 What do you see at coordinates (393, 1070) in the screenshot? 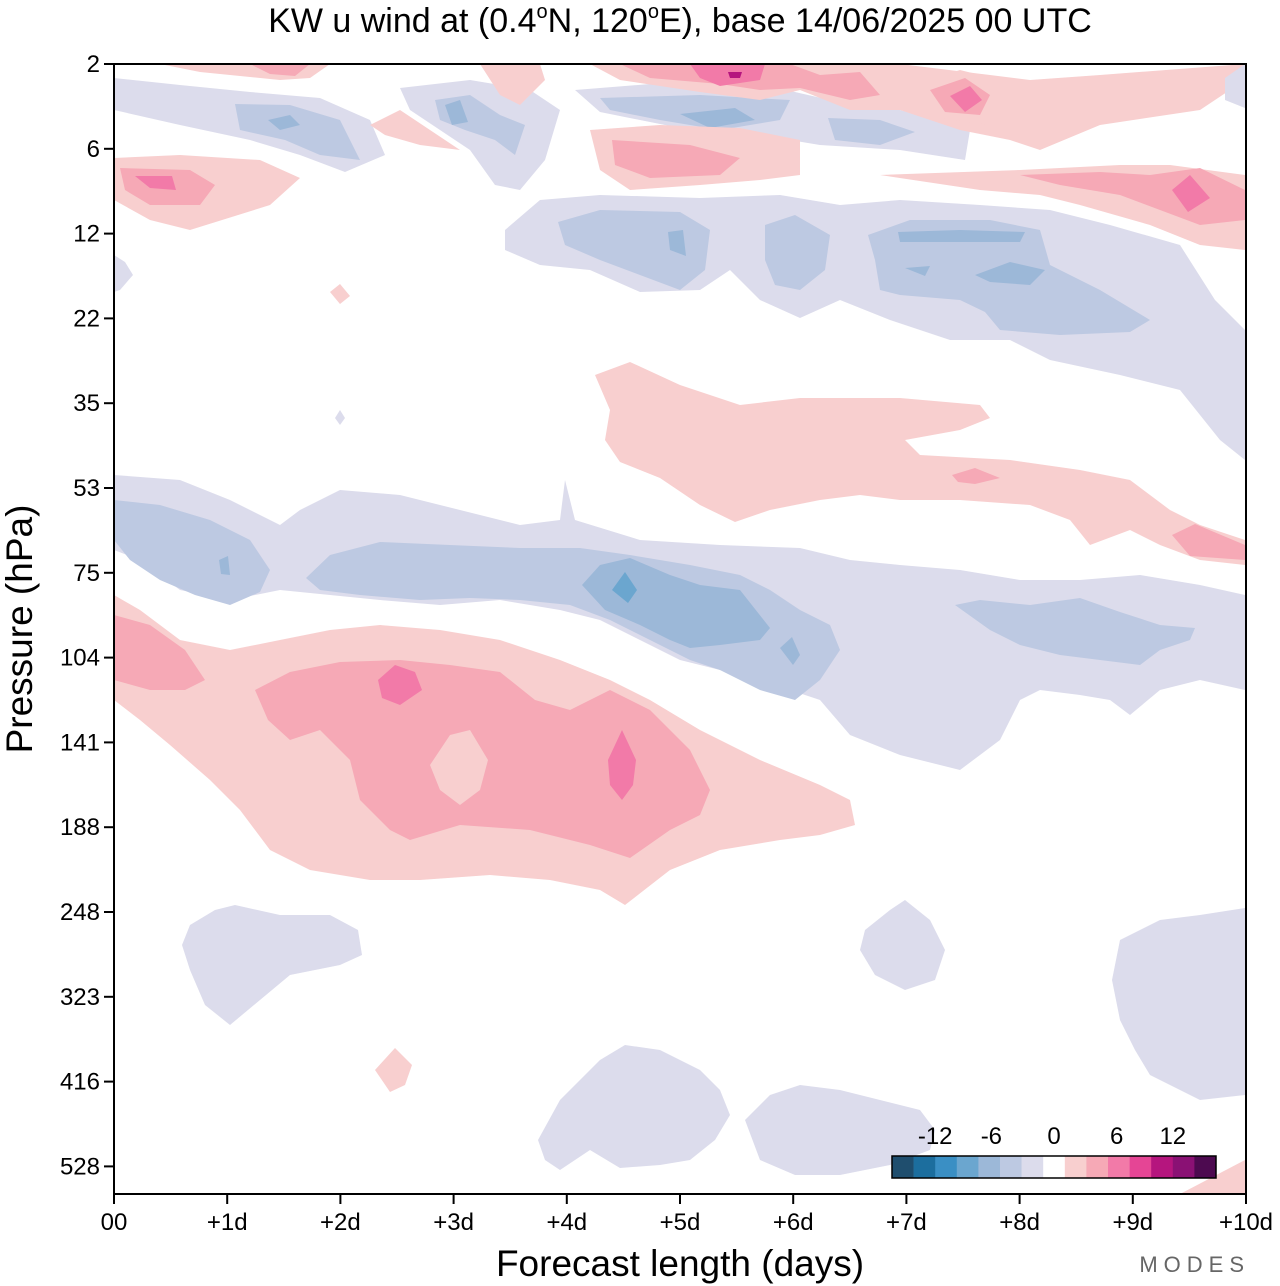
I see `contour-pos3-416hpa` at bounding box center [393, 1070].